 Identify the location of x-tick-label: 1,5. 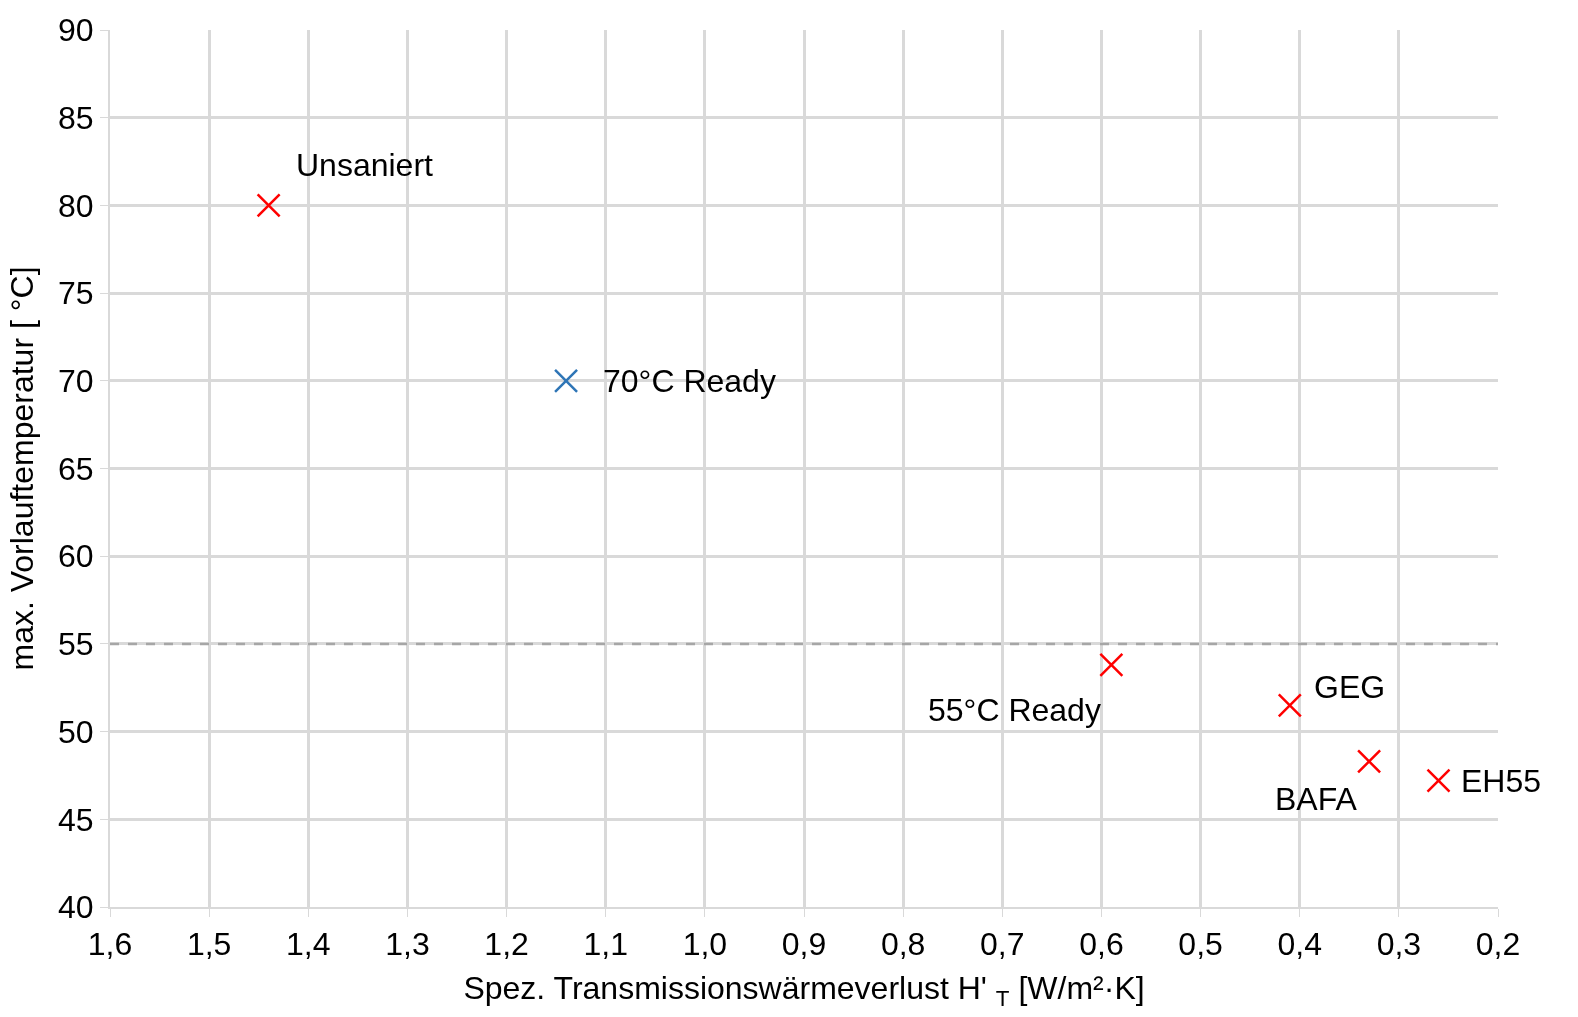
(209, 944).